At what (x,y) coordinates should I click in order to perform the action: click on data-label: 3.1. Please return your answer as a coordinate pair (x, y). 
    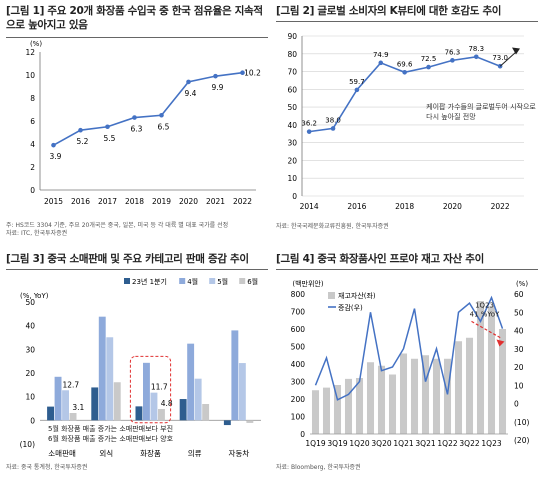
    Looking at the image, I should click on (78, 407).